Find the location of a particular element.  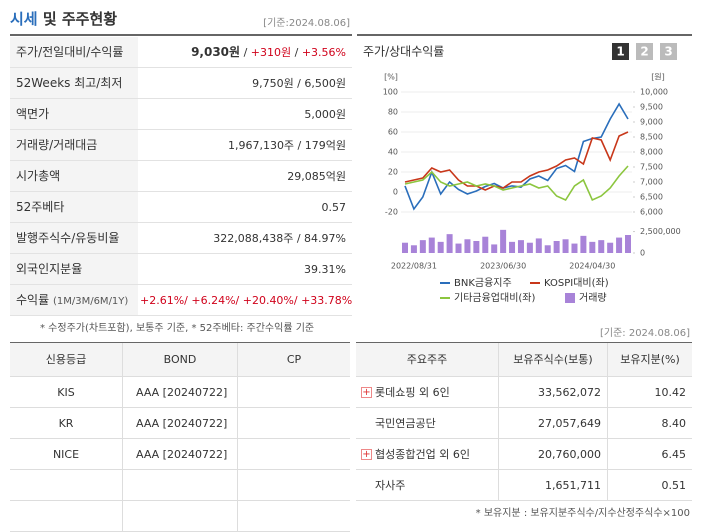

header-cell: 신용등급 is located at coordinates (66, 360).